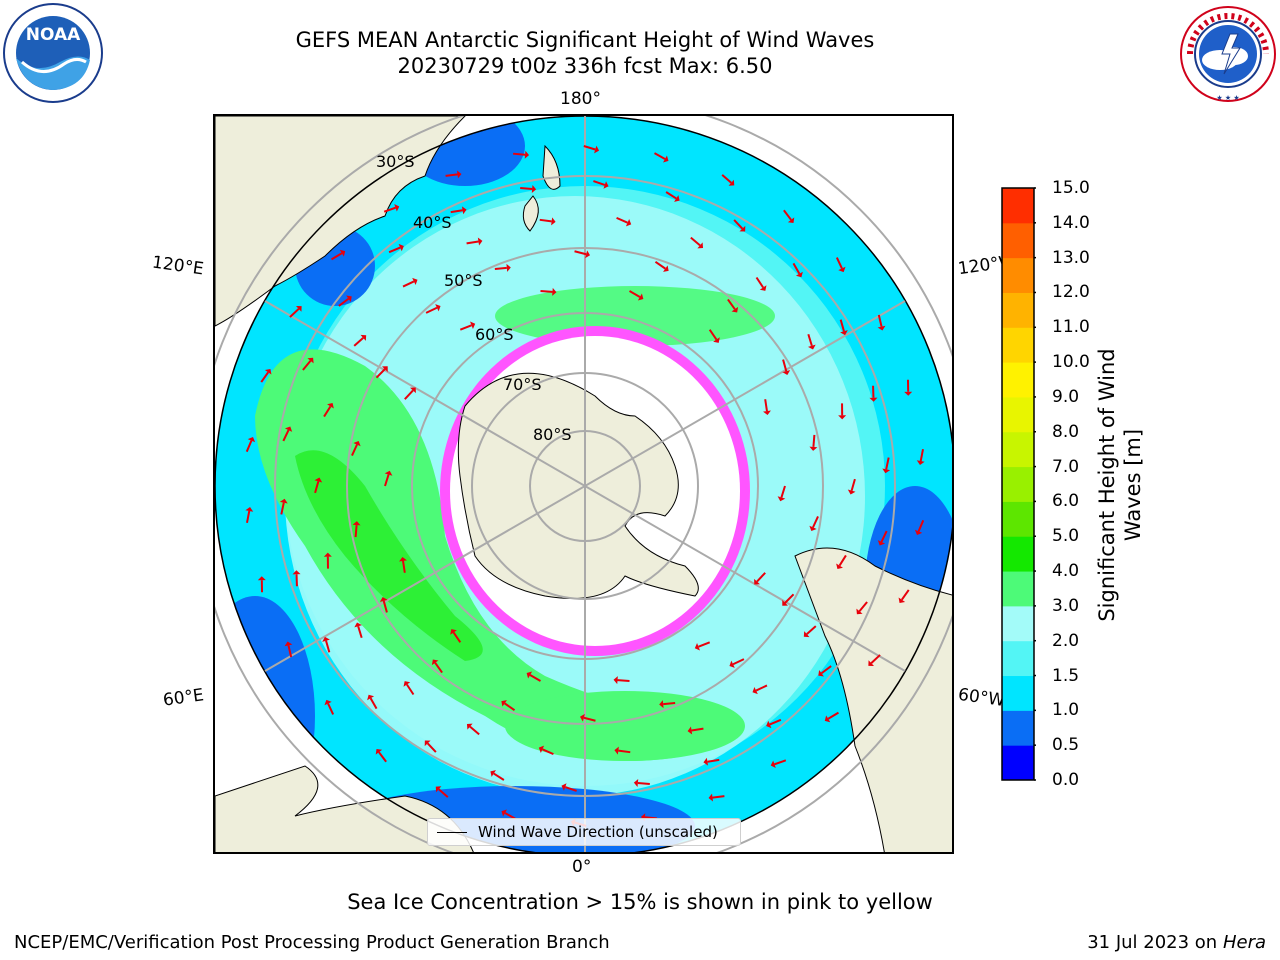  Describe the element at coordinates (1066, 501) in the screenshot. I see `colorbar-tick-label: 6.0` at that location.